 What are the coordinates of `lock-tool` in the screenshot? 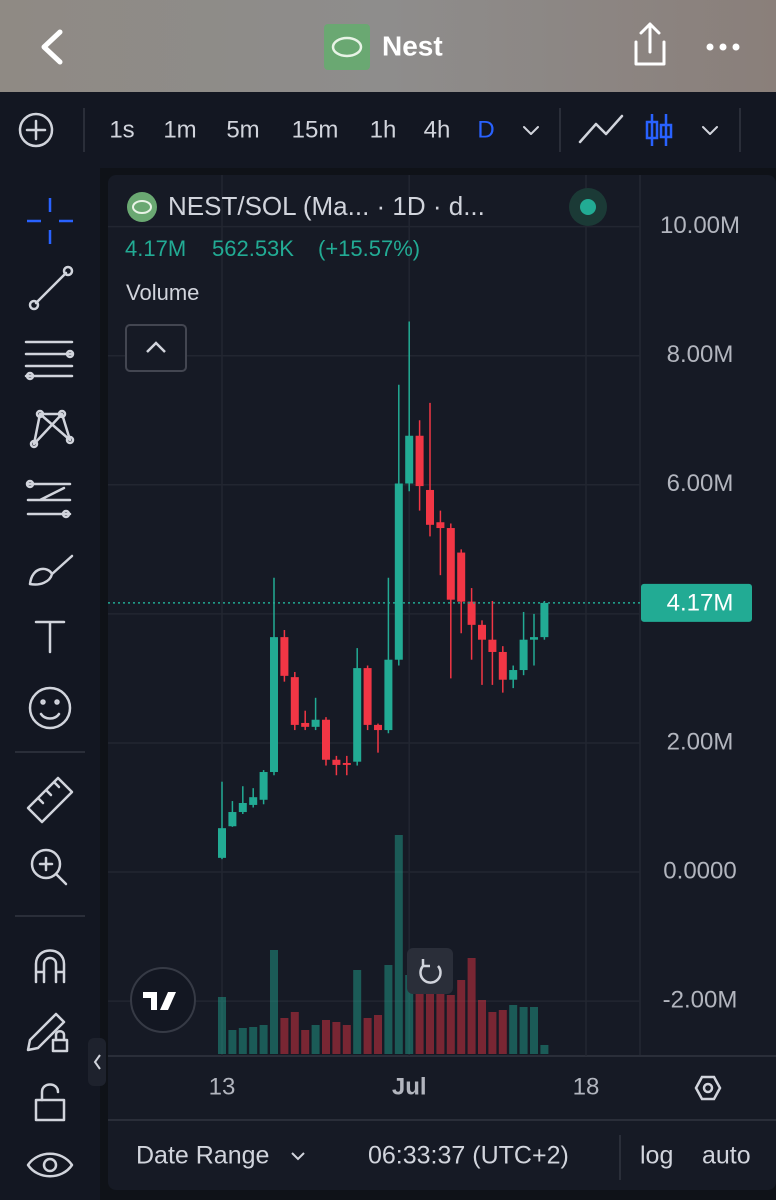 It's located at (50, 1102).